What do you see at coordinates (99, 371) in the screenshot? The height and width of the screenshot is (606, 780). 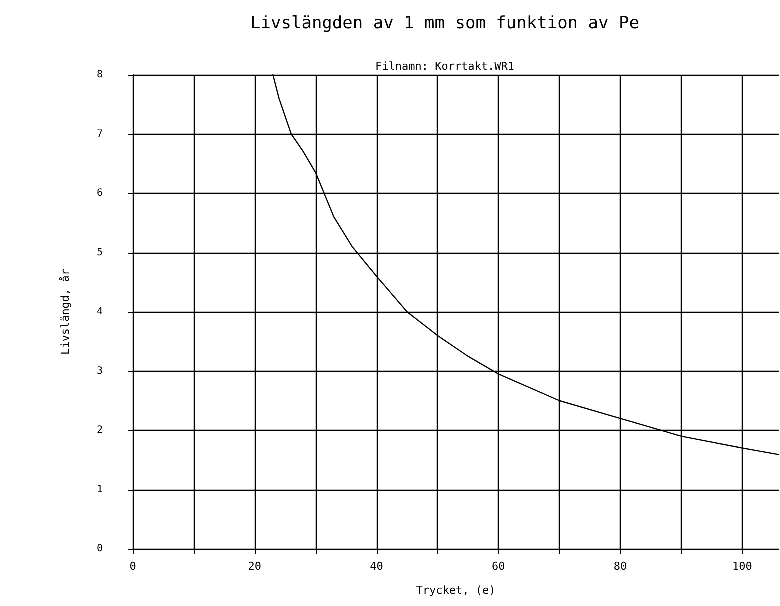 I see `y-tick-label: 3` at bounding box center [99, 371].